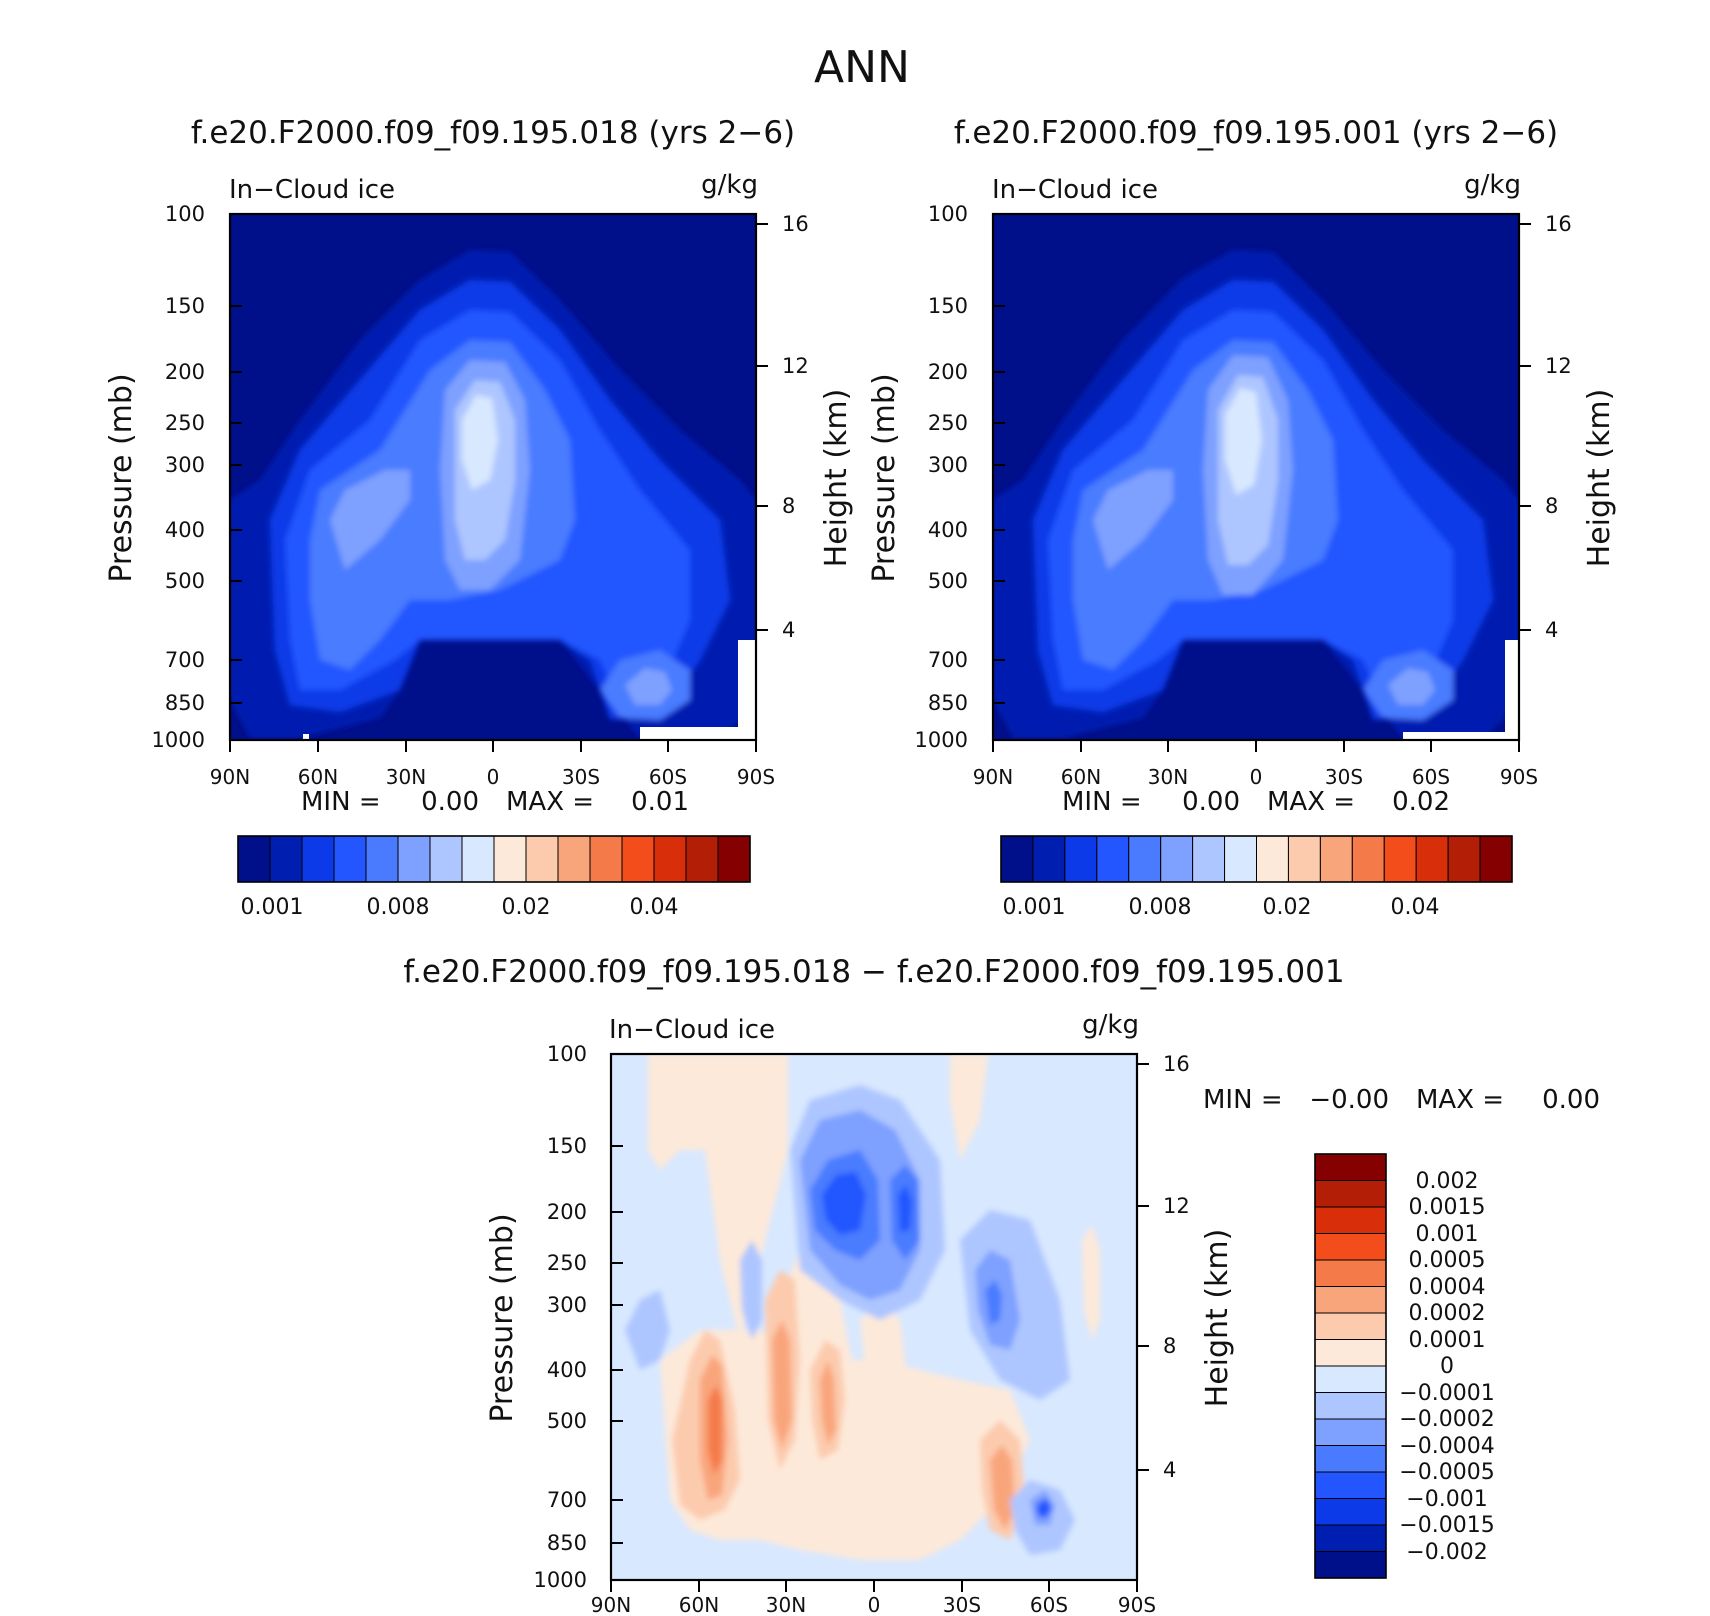  What do you see at coordinates (1169, 1346) in the screenshot?
I see `y-right-tick-label: 8` at bounding box center [1169, 1346].